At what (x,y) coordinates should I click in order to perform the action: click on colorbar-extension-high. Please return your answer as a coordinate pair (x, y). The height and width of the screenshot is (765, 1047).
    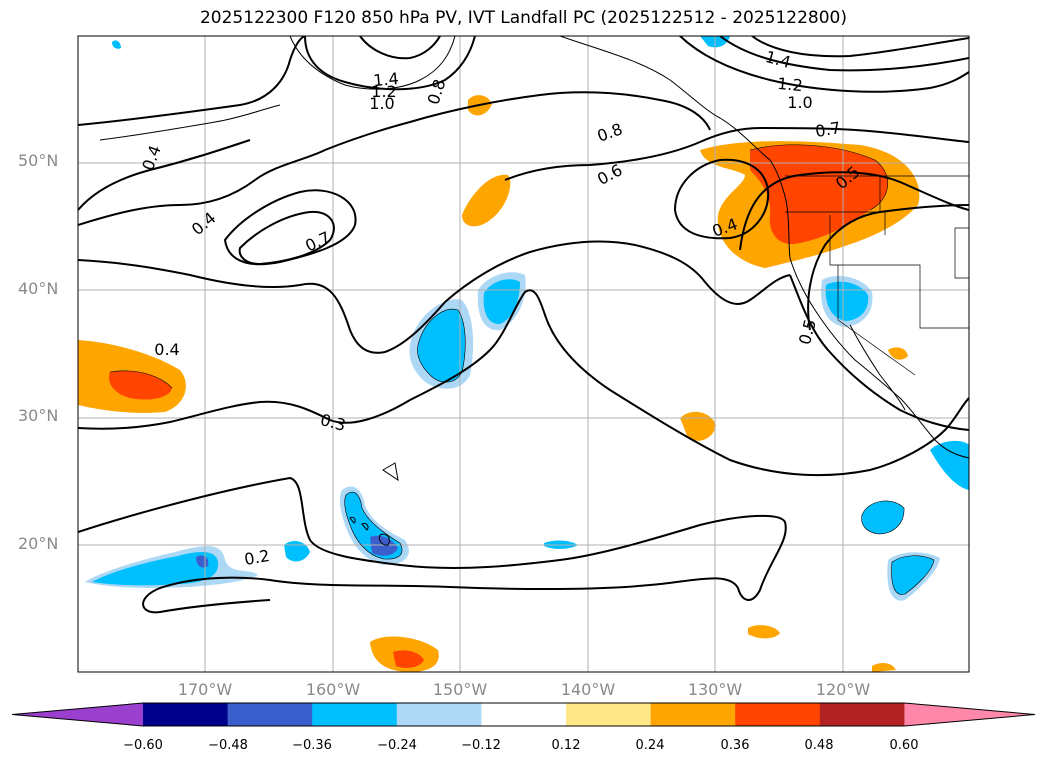
    Looking at the image, I should click on (969, 714).